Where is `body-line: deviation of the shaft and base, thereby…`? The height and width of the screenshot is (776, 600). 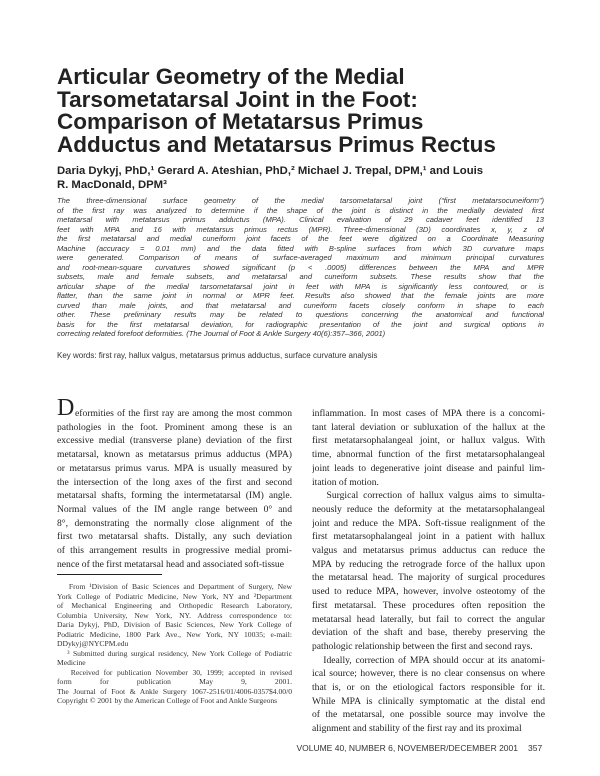 body-line: deviation of the shaft and base, thereby… is located at coordinates (428, 633).